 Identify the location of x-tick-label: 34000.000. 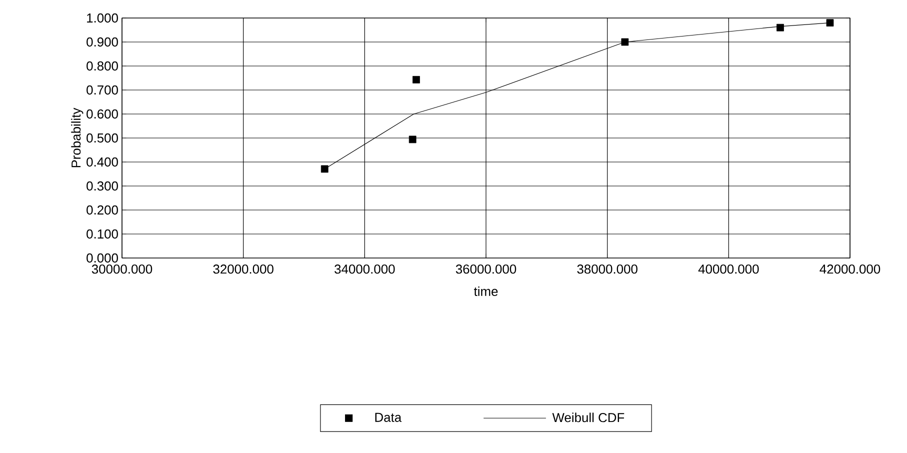
(364, 269).